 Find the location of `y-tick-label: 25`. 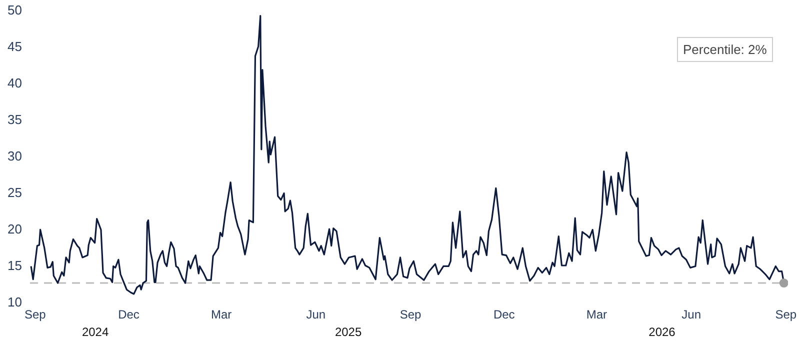

y-tick-label: 25 is located at coordinates (15, 192).